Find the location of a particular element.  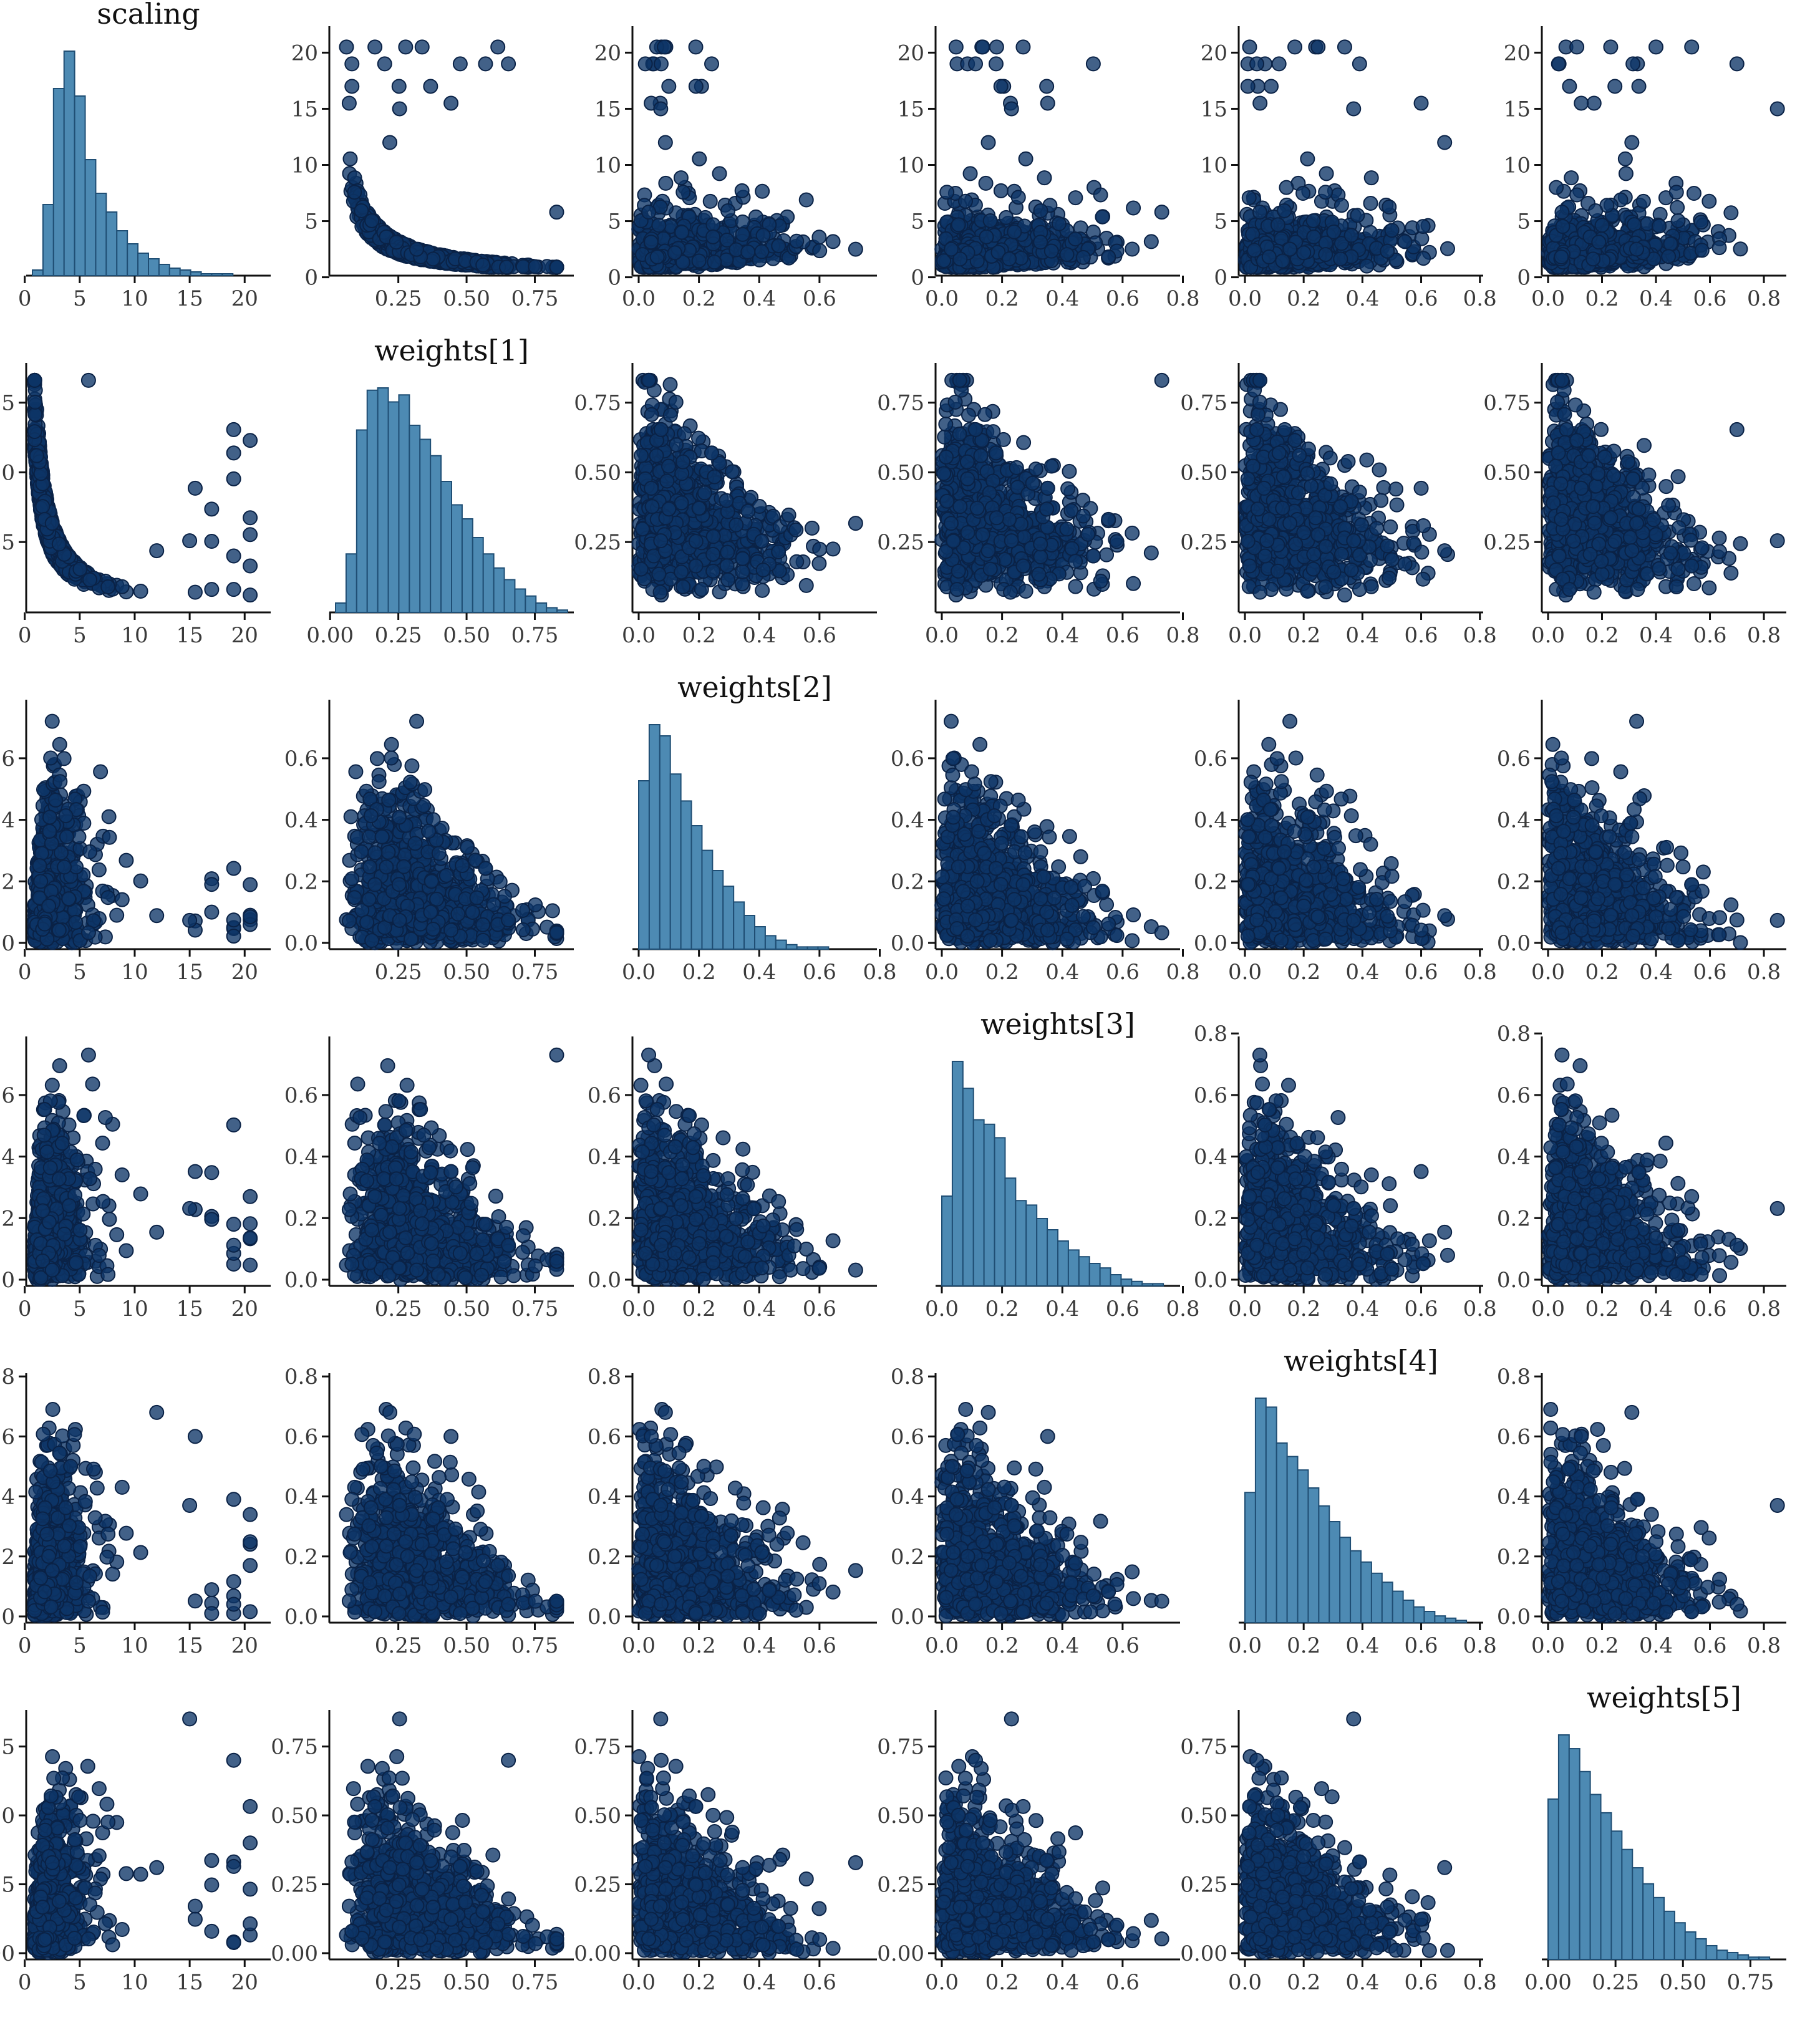

y-tick-label: 0 is located at coordinates (918, 278).